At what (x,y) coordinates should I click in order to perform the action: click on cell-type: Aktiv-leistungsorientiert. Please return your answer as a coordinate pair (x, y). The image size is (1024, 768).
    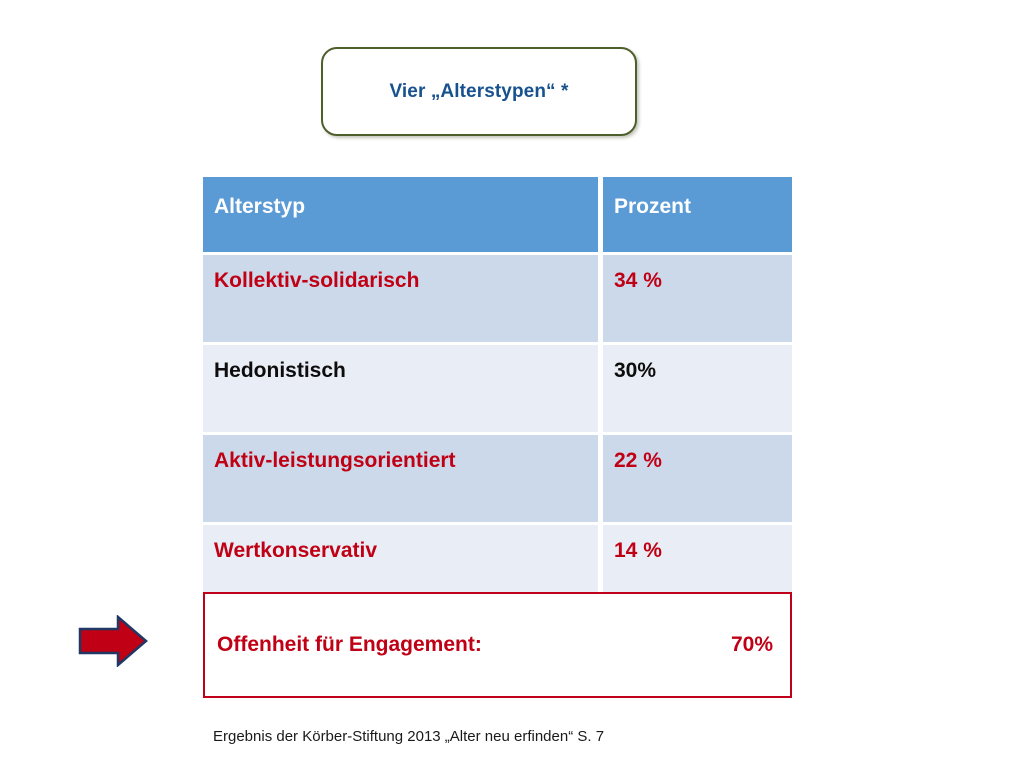
    Looking at the image, I should click on (403, 477).